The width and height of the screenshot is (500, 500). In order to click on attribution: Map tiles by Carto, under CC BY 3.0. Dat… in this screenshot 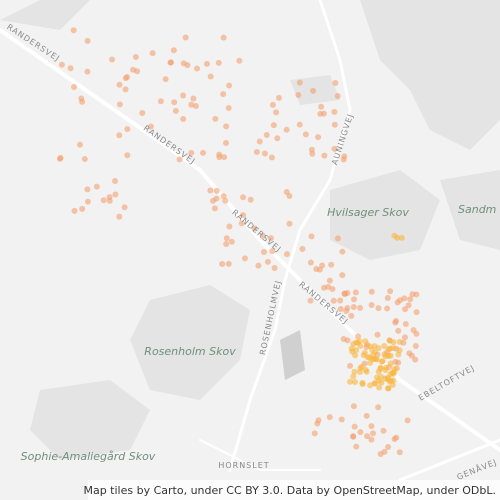, I will do `click(289, 490)`.